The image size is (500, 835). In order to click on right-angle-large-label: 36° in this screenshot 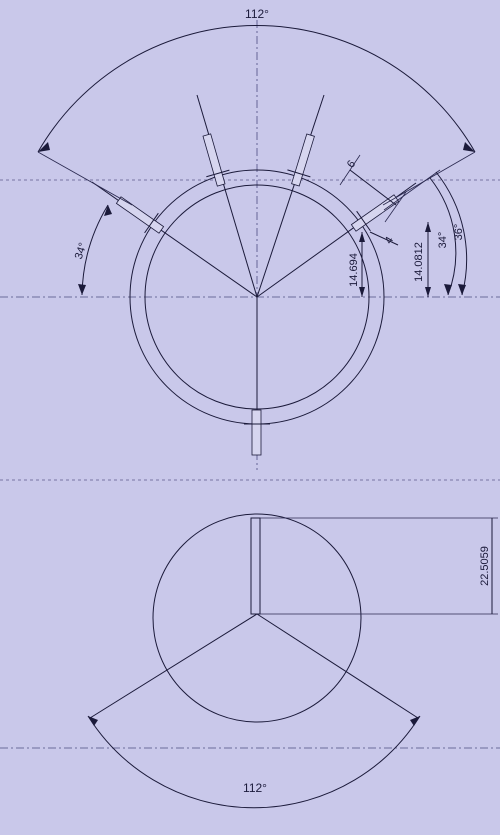, I will do `click(459, 232)`.